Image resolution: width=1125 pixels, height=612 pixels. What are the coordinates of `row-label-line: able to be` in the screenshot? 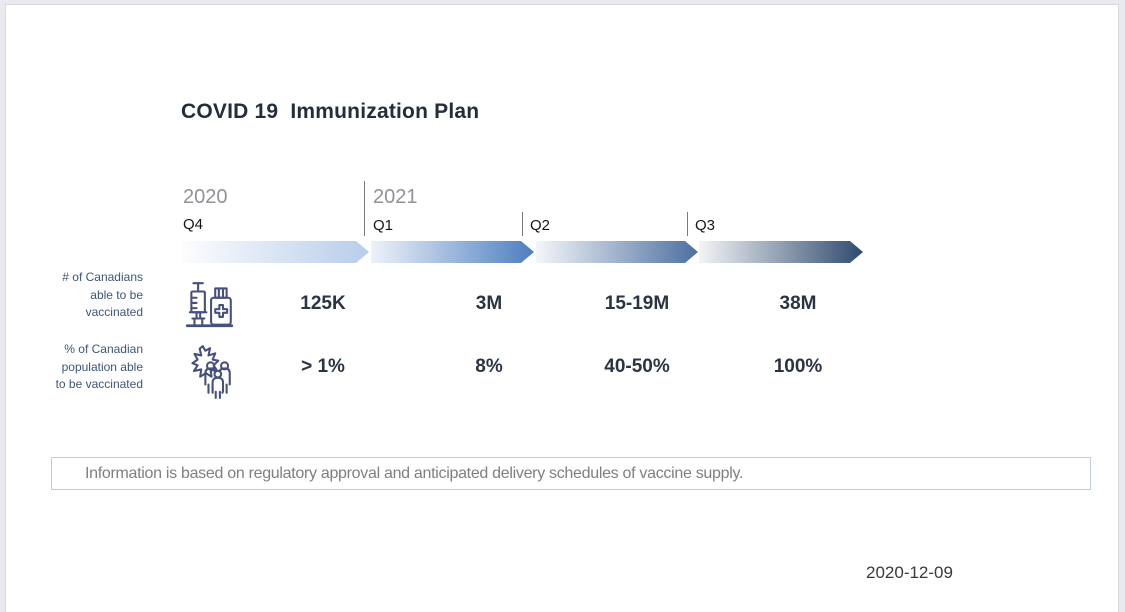 It's located at (116, 294).